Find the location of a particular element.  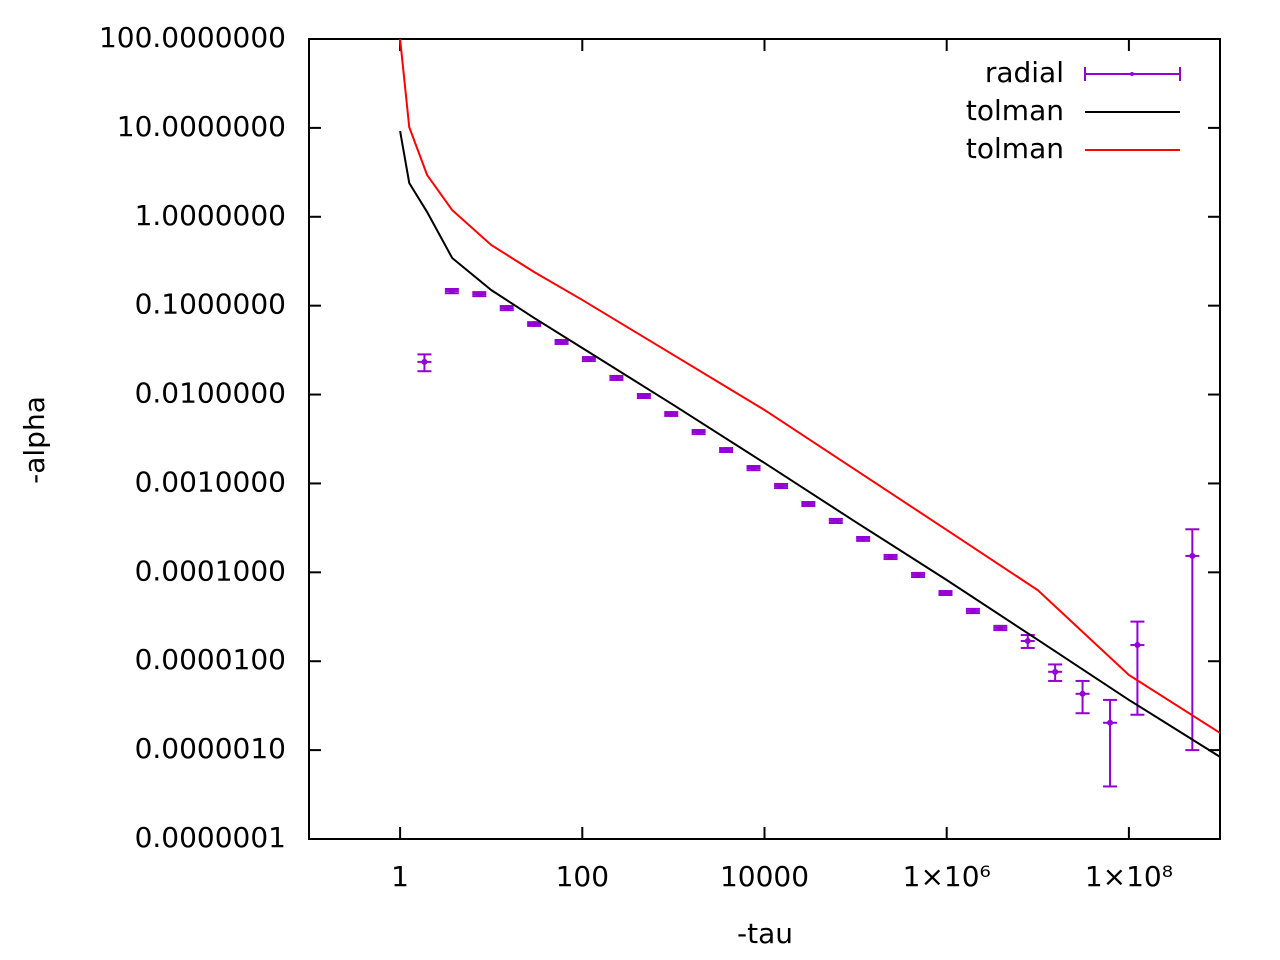

x-tick-label: 10000 is located at coordinates (764, 876).